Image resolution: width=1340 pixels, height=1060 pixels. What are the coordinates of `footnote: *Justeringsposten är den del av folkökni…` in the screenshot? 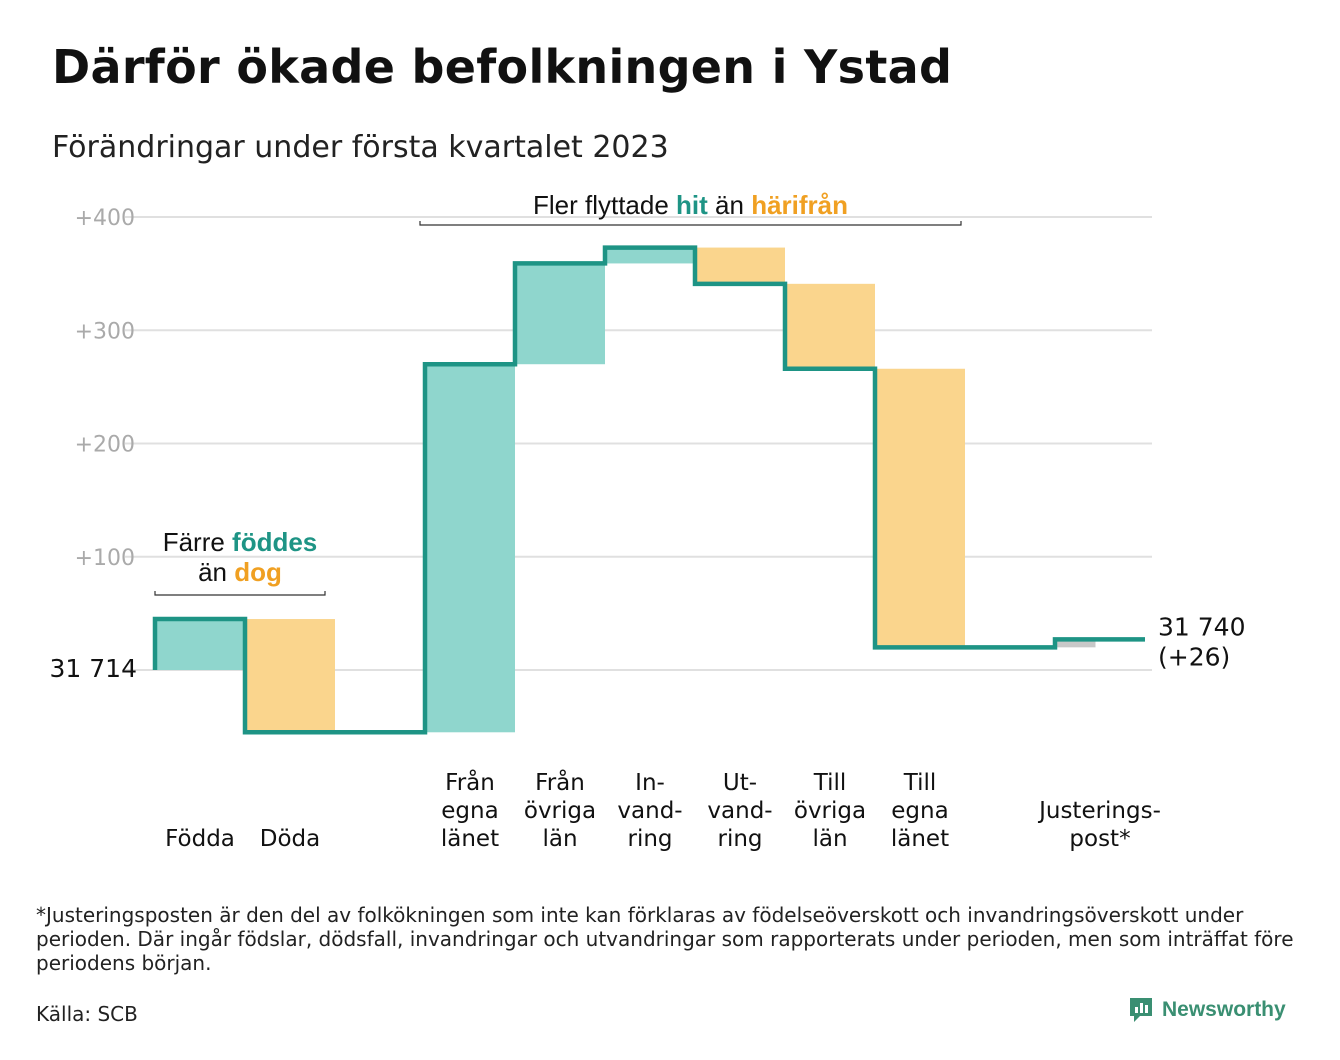 It's located at (665, 939).